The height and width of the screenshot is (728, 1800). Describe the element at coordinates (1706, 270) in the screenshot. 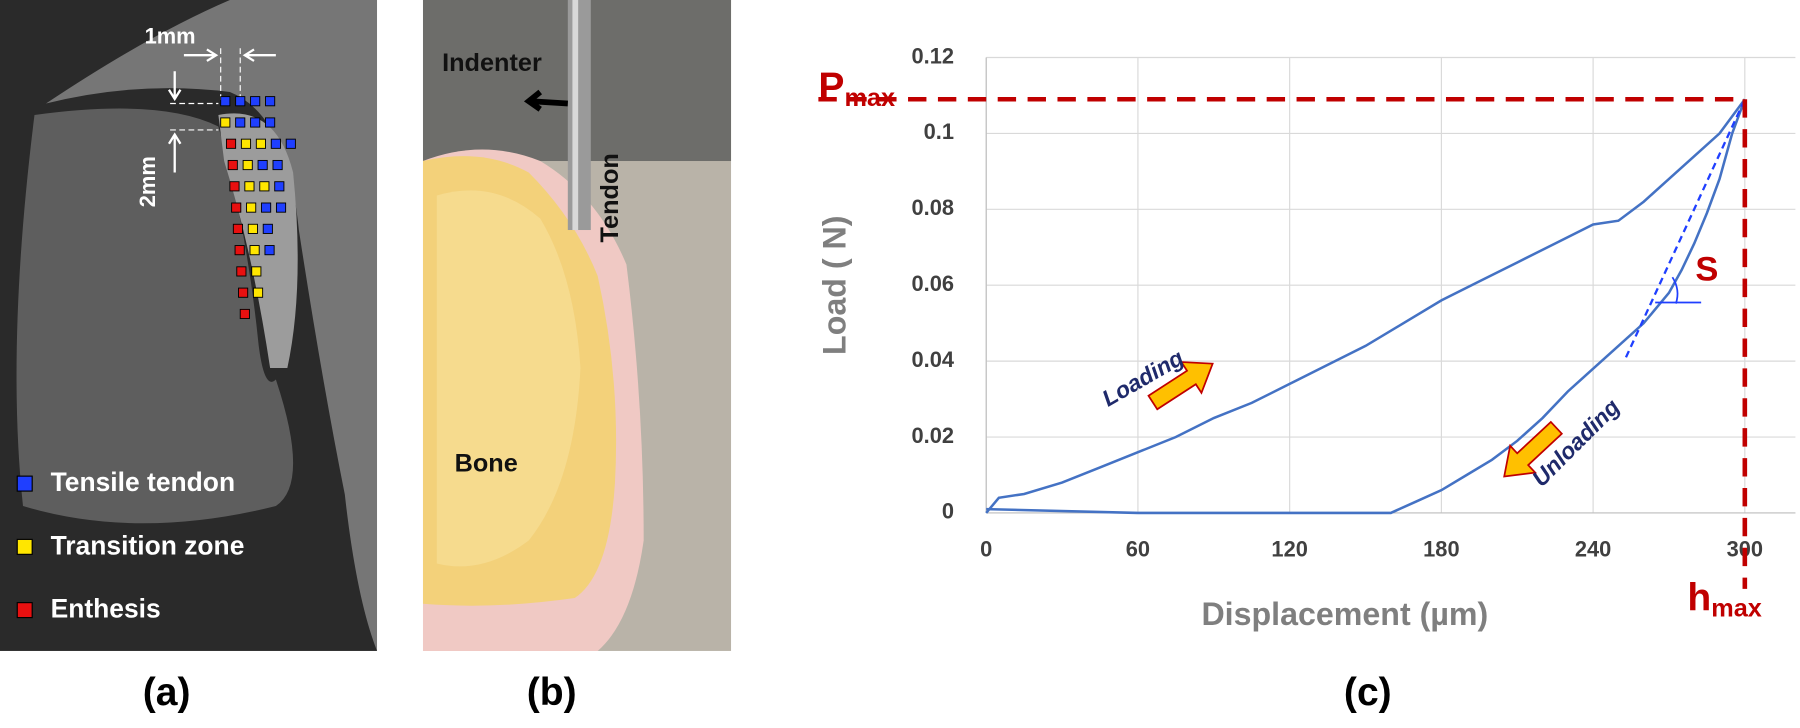

I see `tangent-label: S` at that location.